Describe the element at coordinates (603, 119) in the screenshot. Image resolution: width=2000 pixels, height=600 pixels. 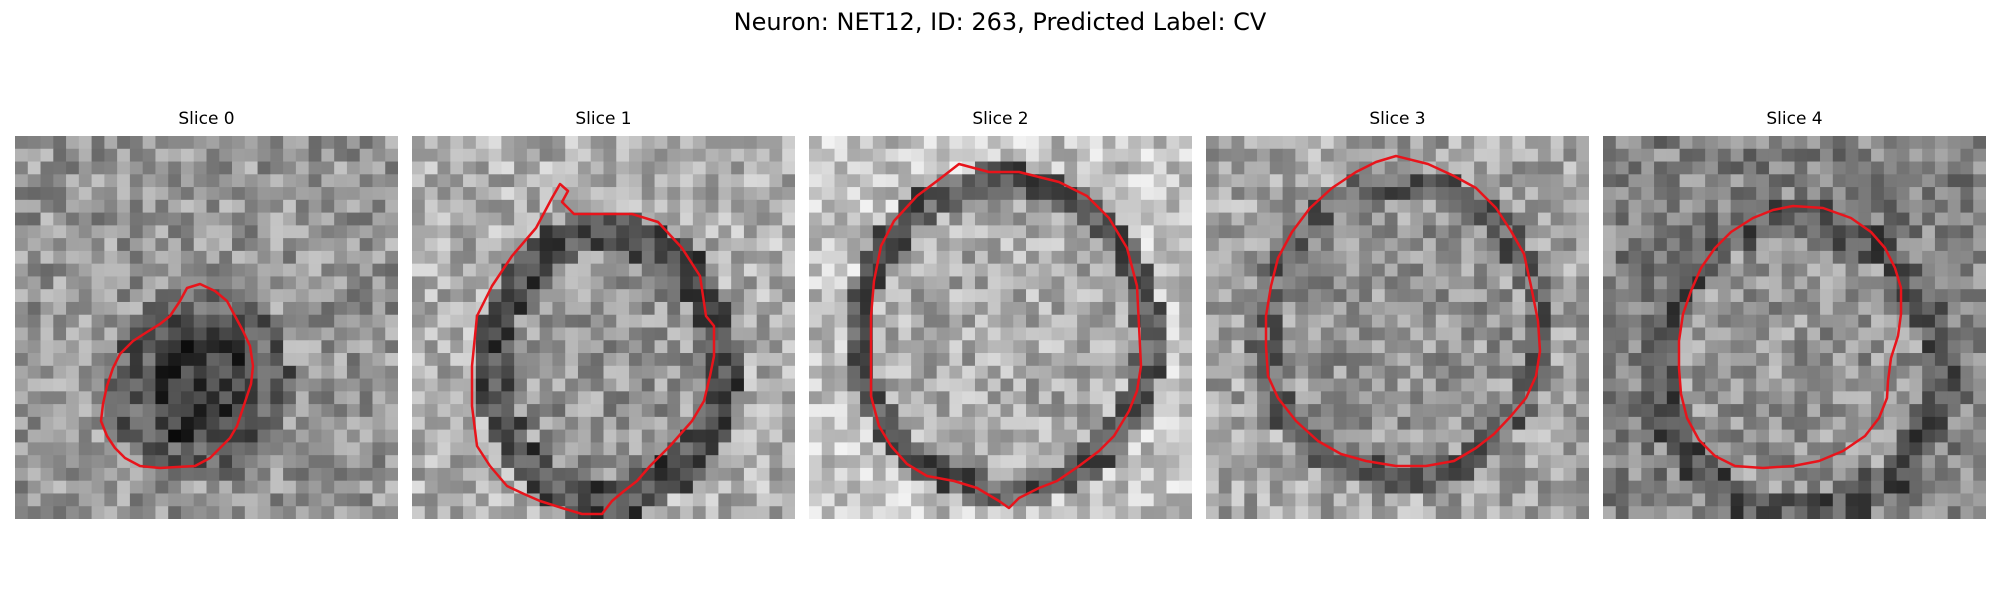
I see `slice-title-1: Slice 1` at that location.